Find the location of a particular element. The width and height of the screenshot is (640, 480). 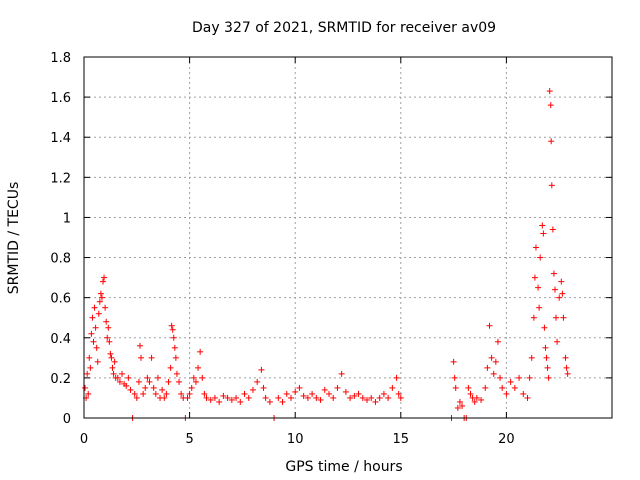

x-tick-label: 5 is located at coordinates (189, 439).